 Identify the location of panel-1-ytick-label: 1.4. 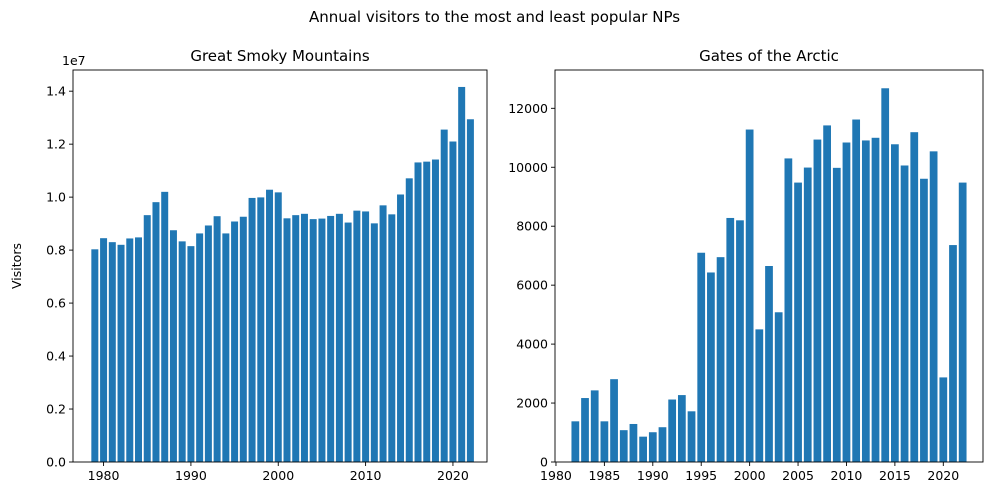
(56, 91).